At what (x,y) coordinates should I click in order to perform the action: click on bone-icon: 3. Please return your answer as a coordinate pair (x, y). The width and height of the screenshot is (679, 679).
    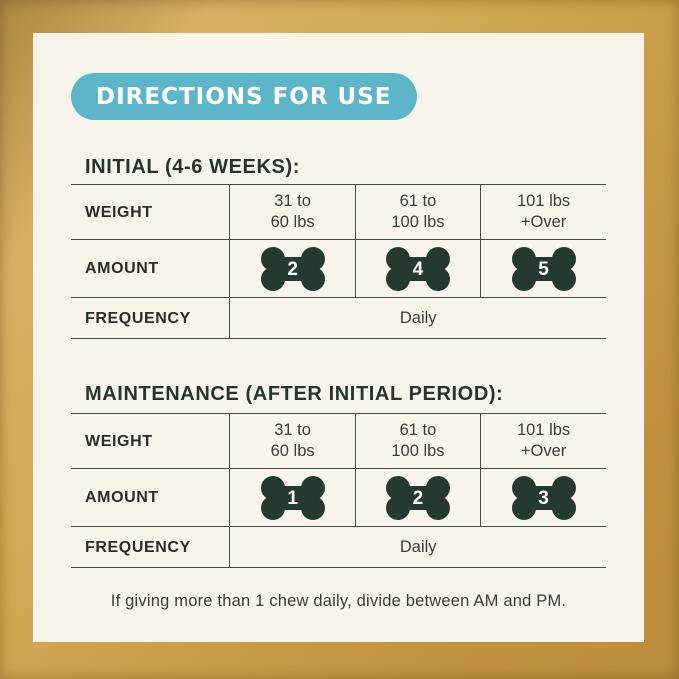
    Looking at the image, I should click on (544, 498).